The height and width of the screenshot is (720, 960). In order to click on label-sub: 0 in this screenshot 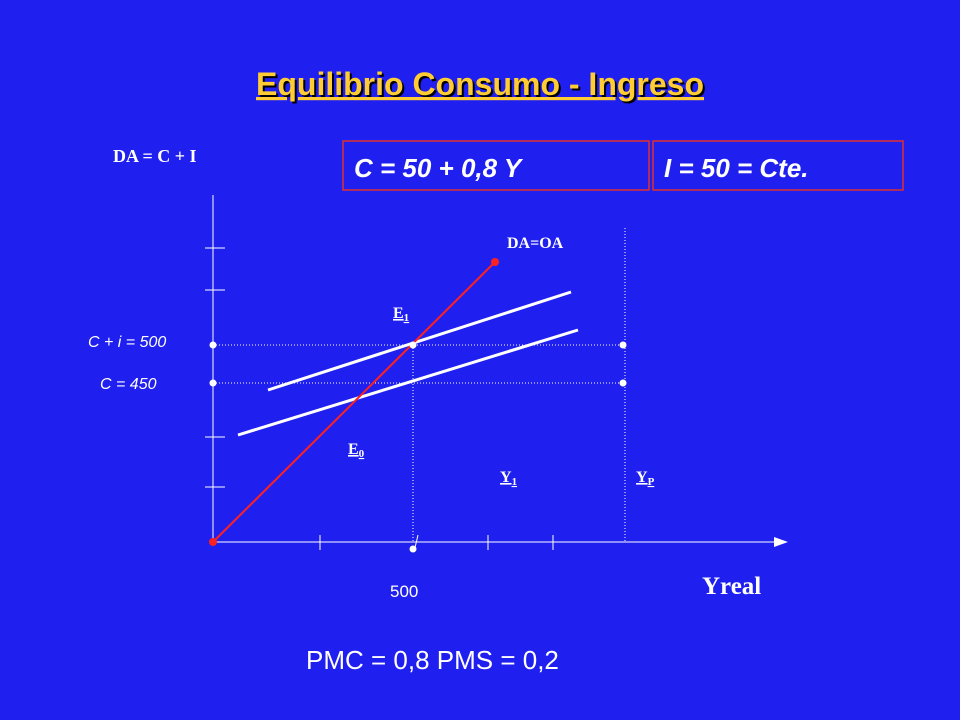, I will do `click(362, 454)`.